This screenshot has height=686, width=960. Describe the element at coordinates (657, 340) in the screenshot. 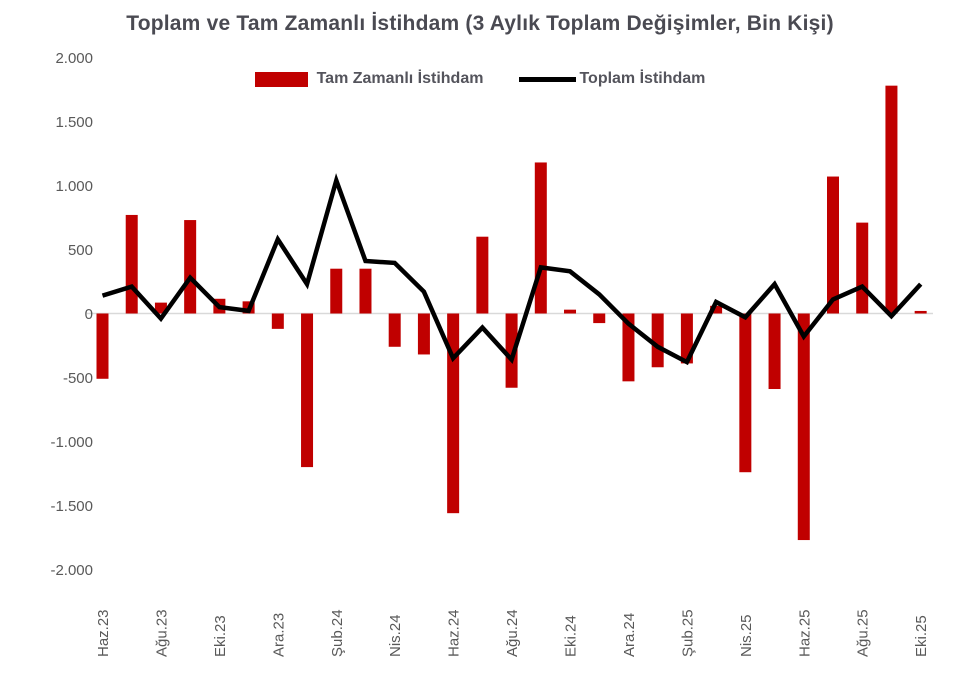

I see `bar-Oca.25` at that location.